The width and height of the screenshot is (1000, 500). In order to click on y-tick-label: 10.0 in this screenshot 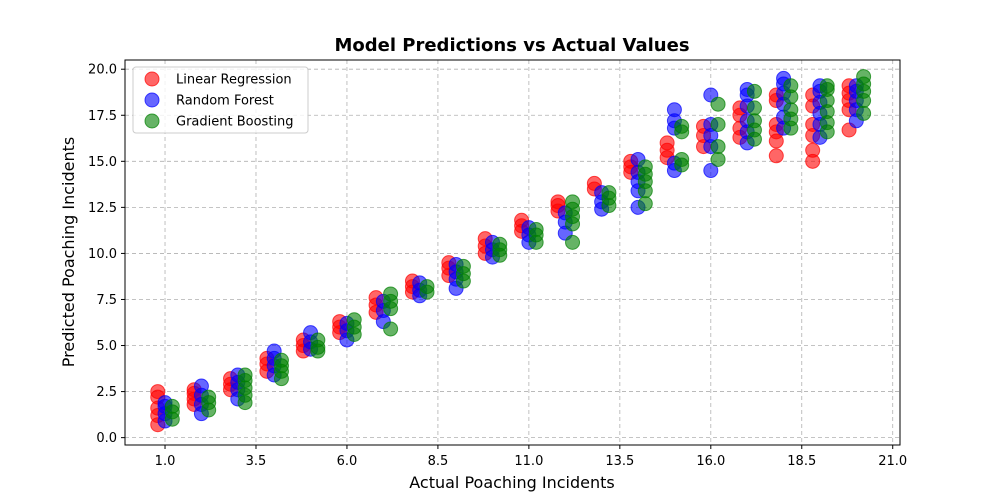, I will do `click(102, 254)`.